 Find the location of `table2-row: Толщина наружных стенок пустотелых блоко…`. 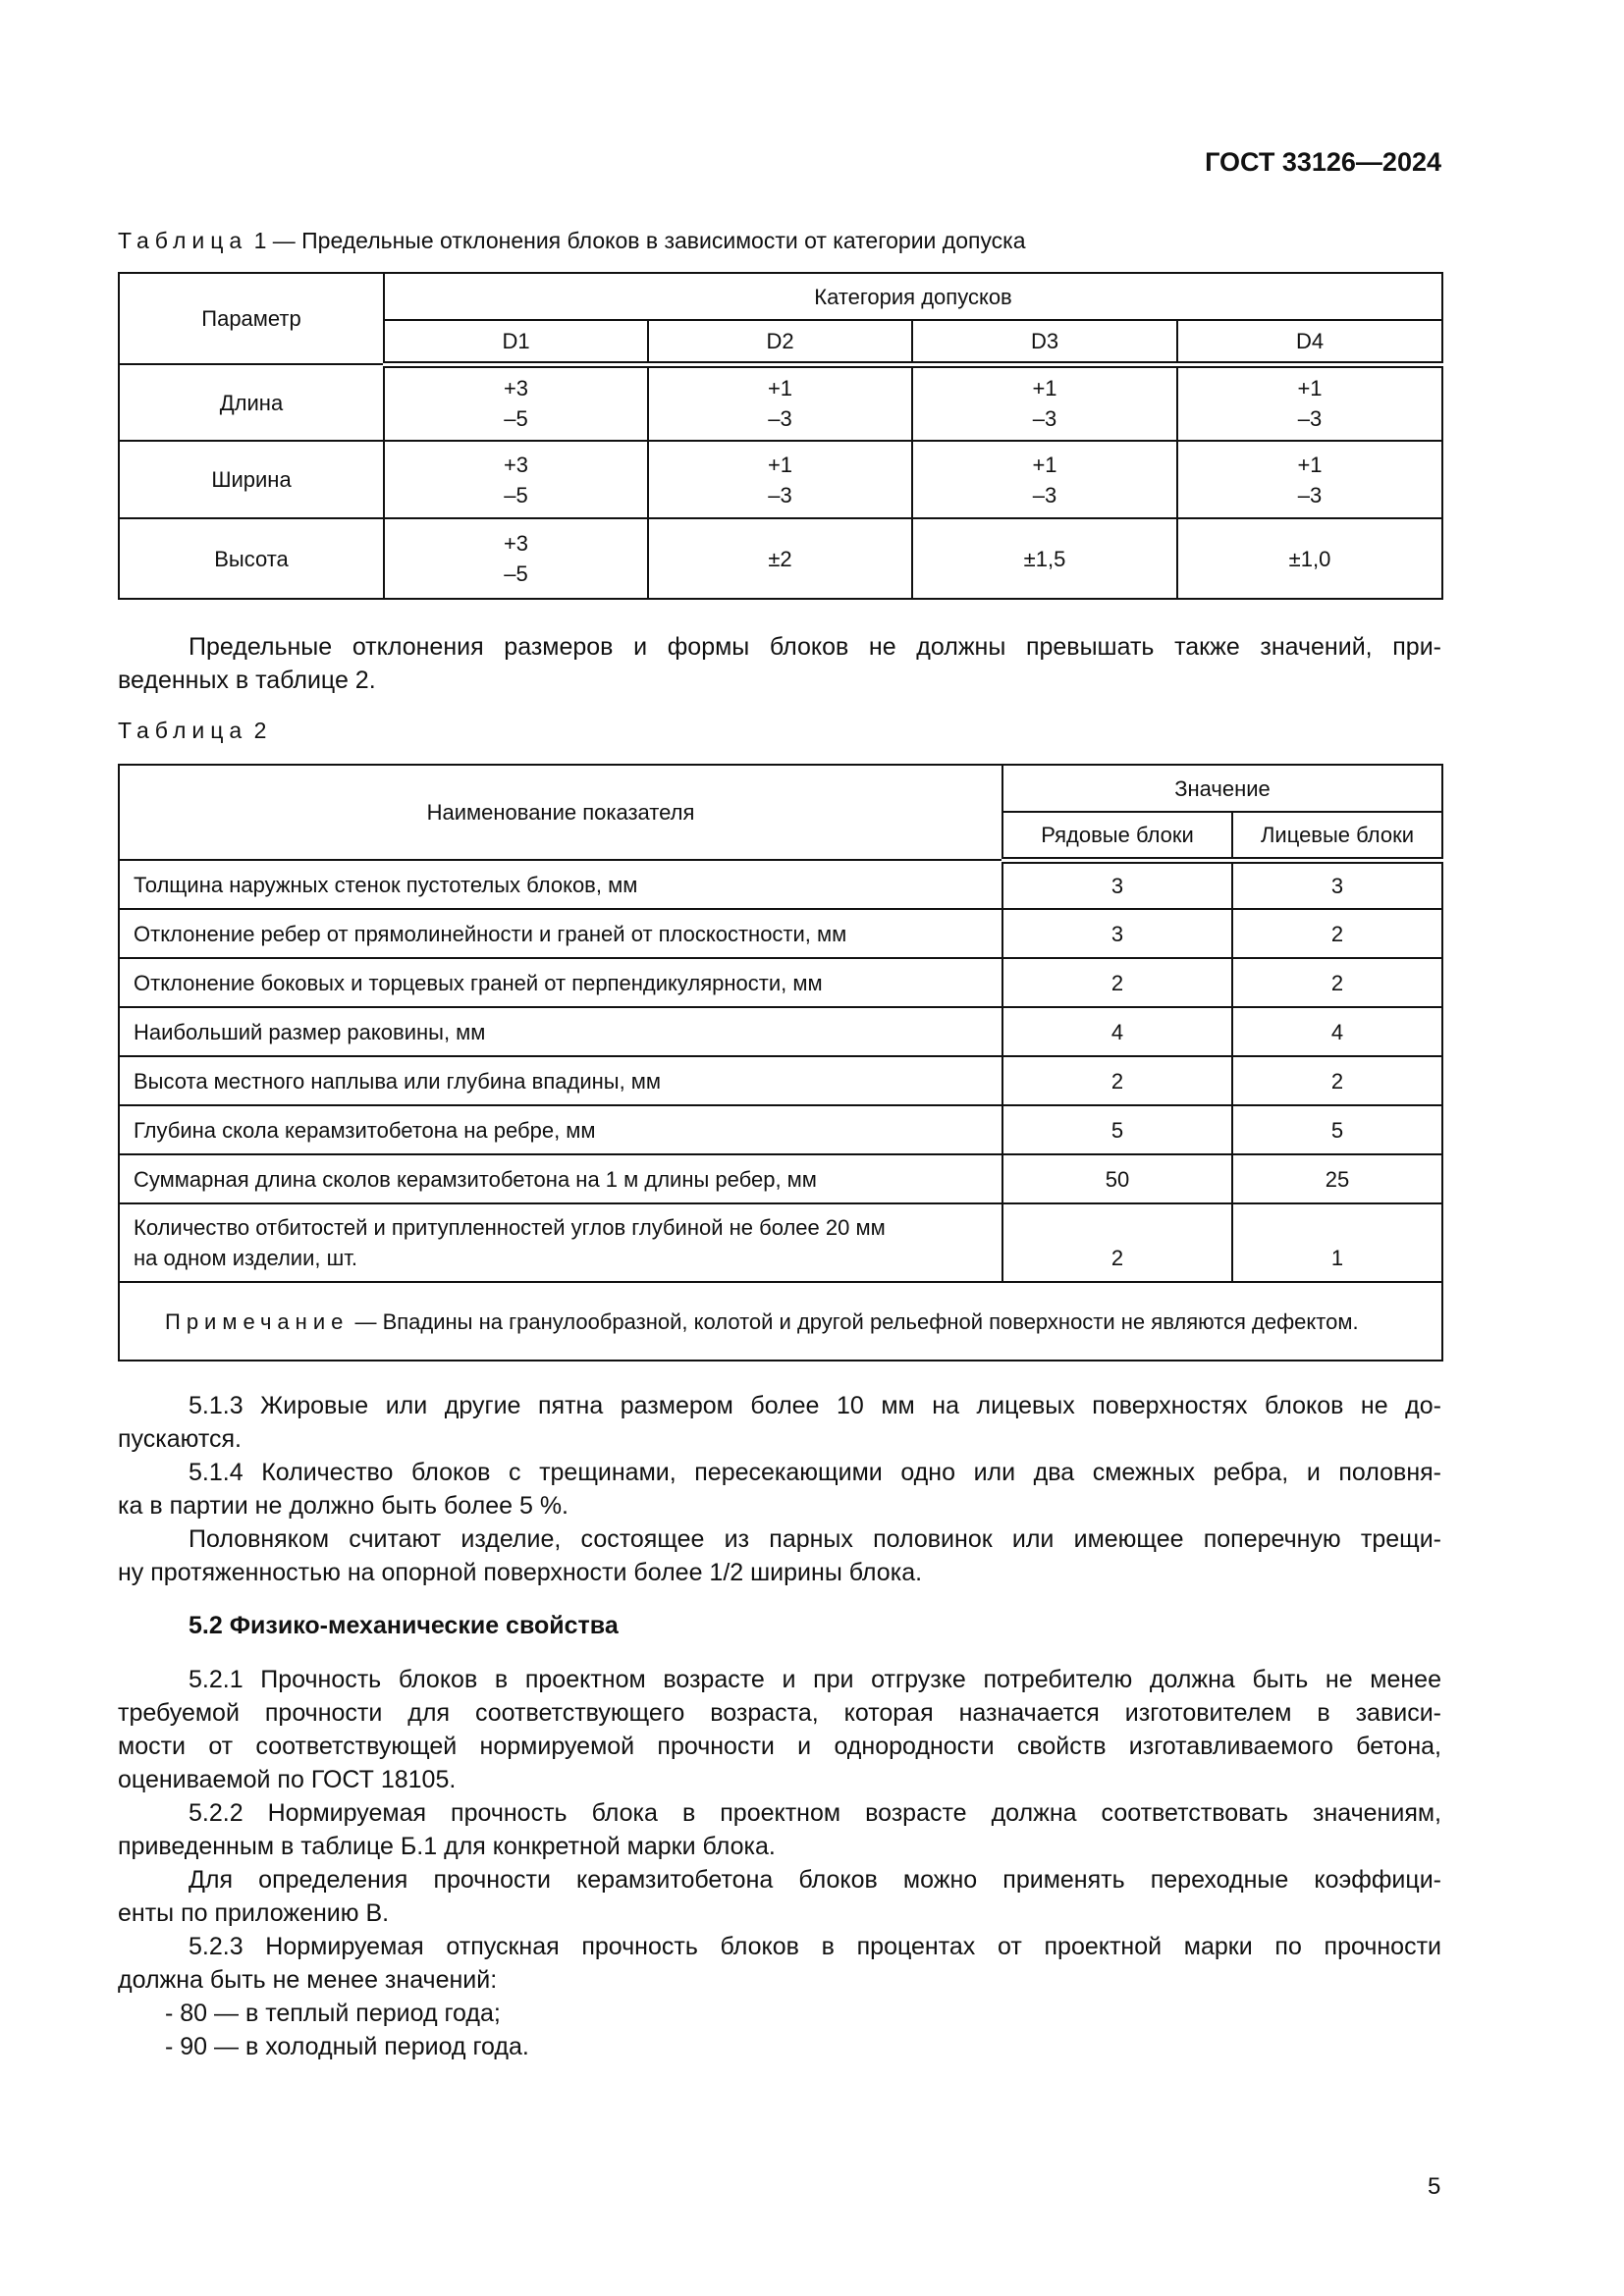

table2-row: Толщина наружных стенок пустотелых блоко… is located at coordinates (780, 884).